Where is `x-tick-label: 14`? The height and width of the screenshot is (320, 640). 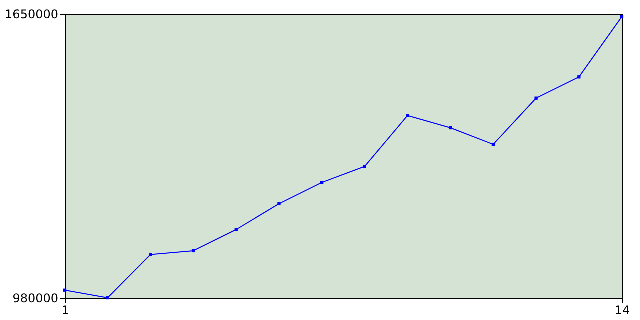 x-tick-label: 14 is located at coordinates (622, 311).